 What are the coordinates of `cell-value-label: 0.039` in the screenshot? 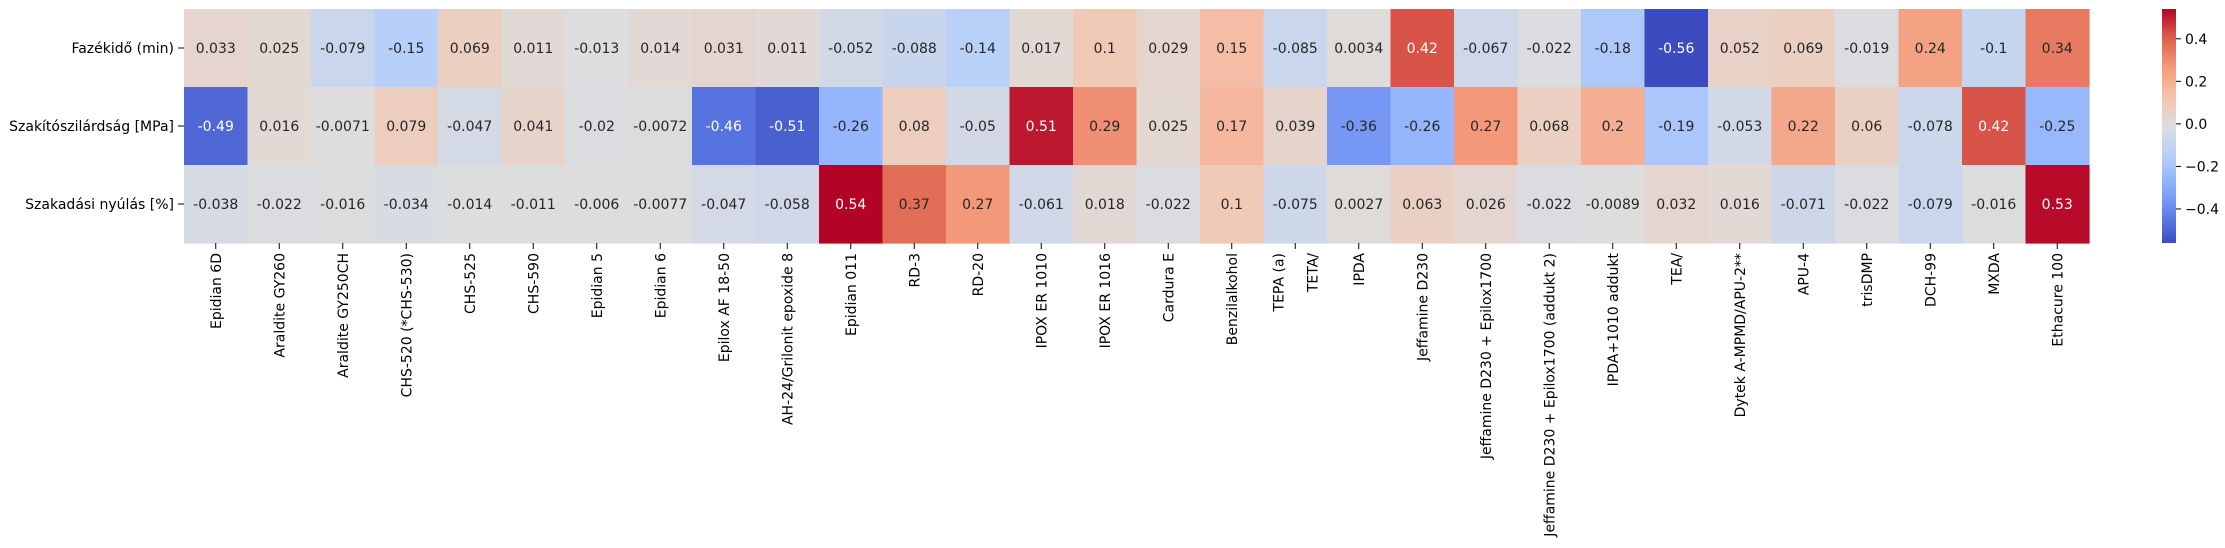 It's located at (1295, 127).